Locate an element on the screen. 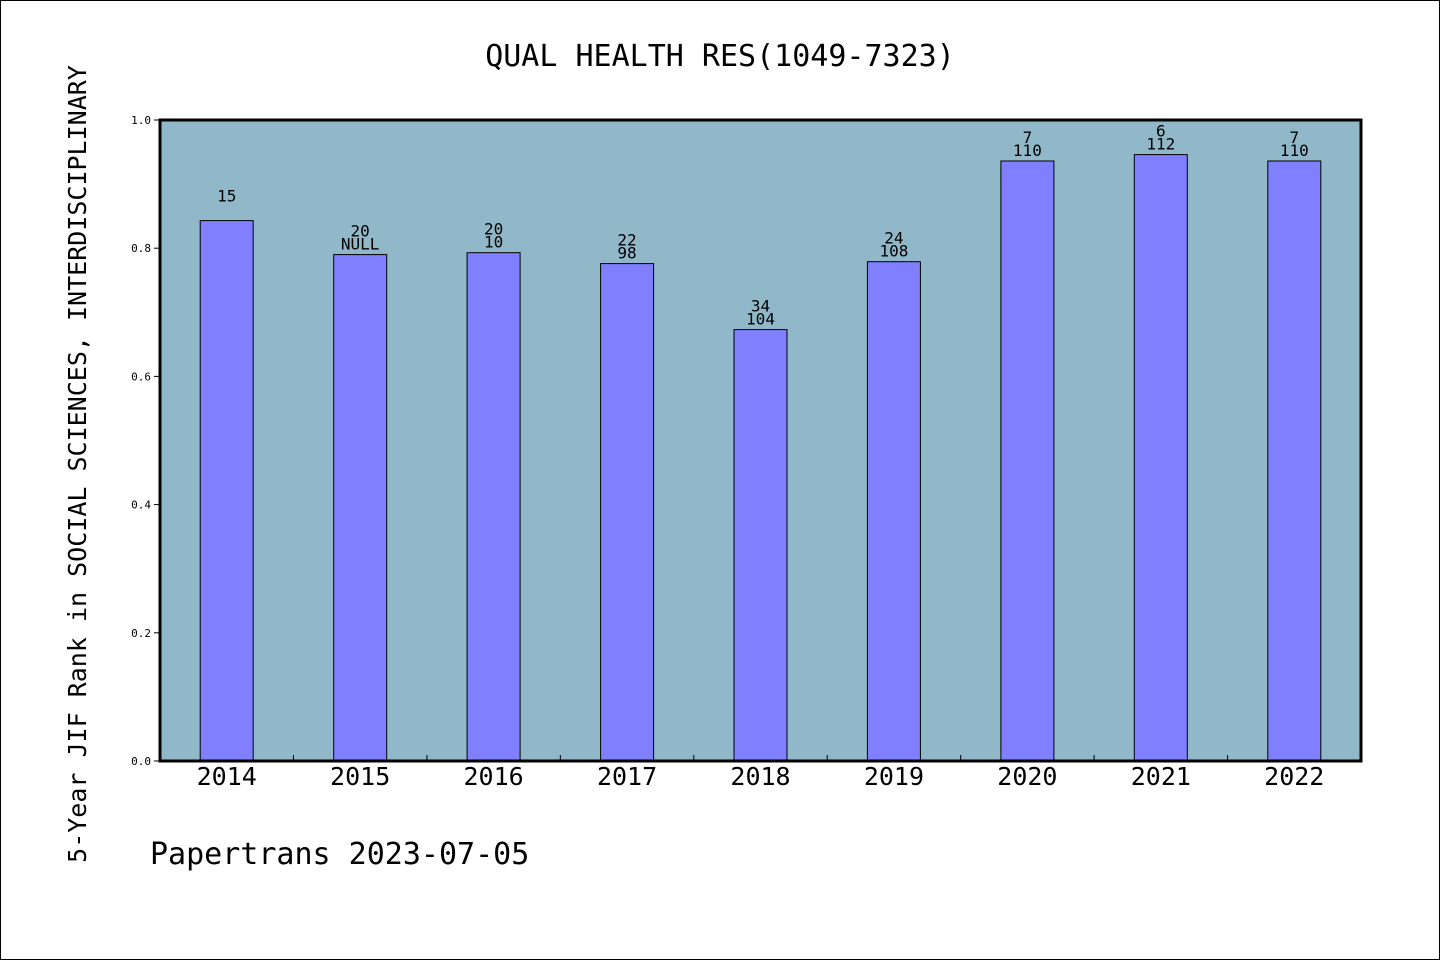 The image size is (1440, 960). bar-label-top-2016: 20 is located at coordinates (493, 229).